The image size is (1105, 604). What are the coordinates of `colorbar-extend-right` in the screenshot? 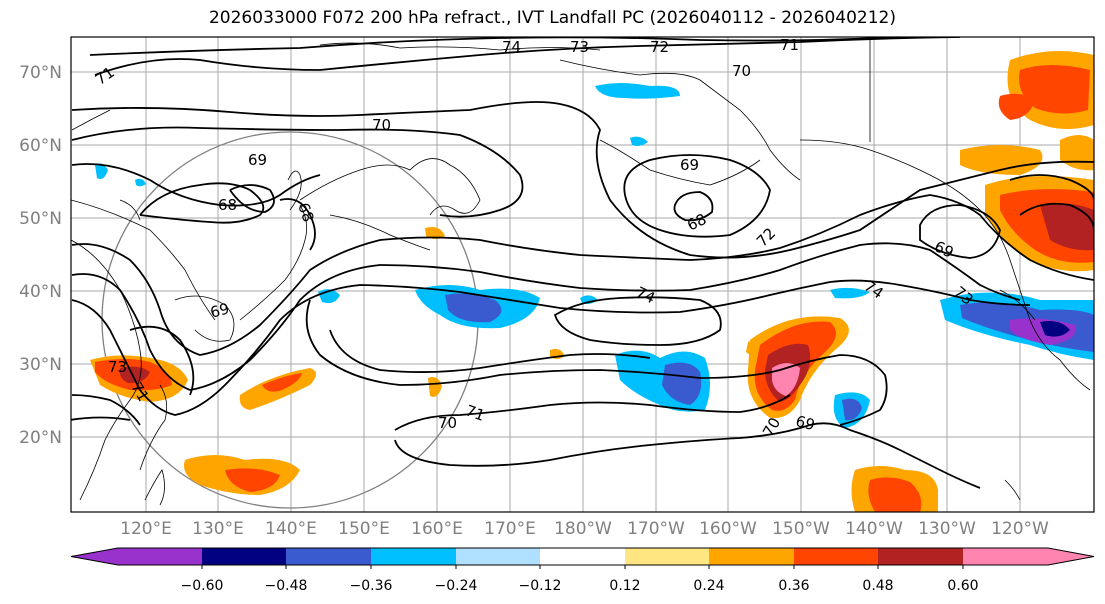 It's located at (1071, 556).